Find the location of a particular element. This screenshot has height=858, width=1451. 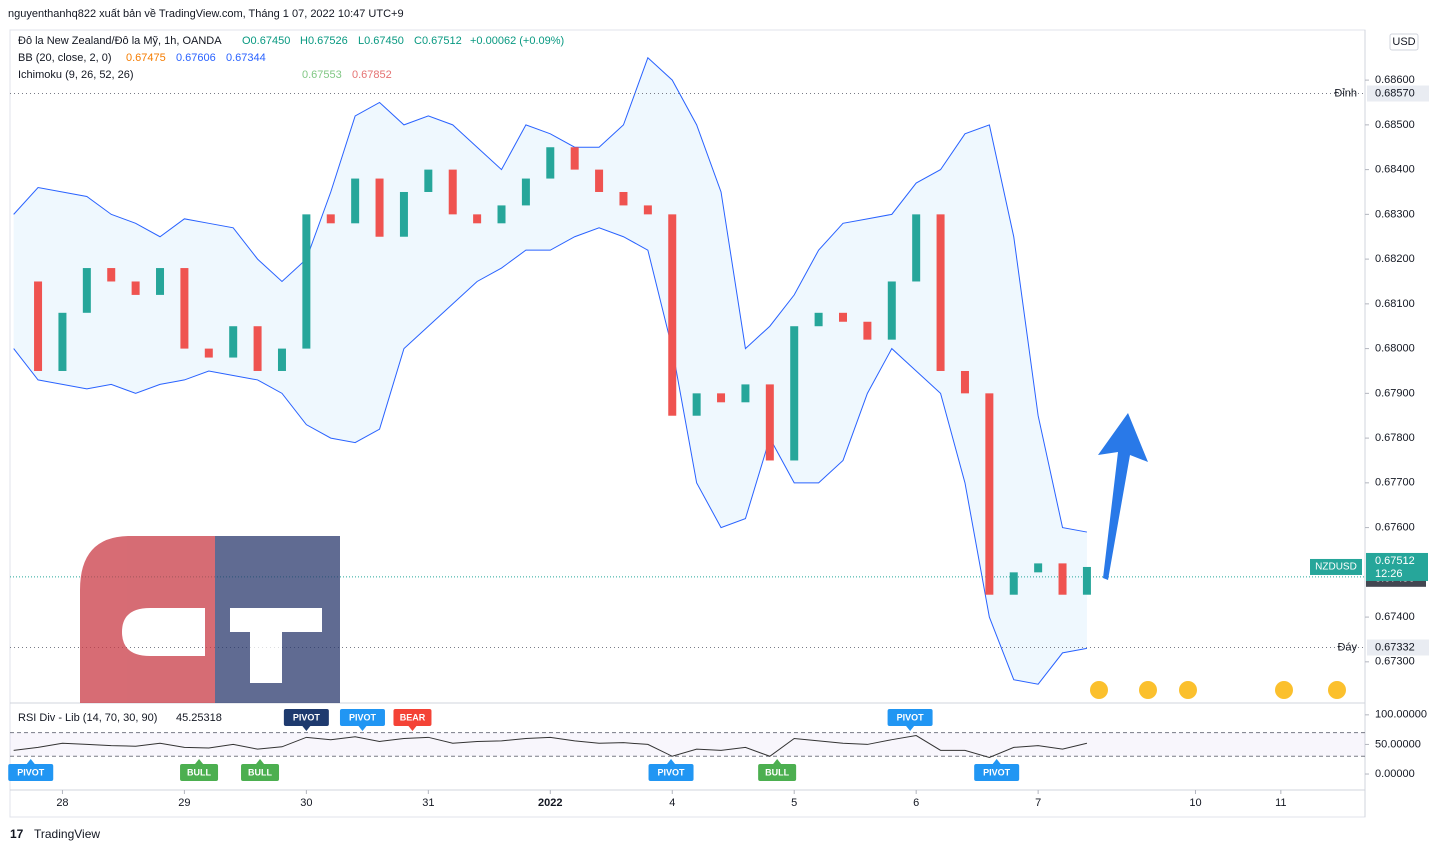

event-icons is located at coordinates (1218, 690).